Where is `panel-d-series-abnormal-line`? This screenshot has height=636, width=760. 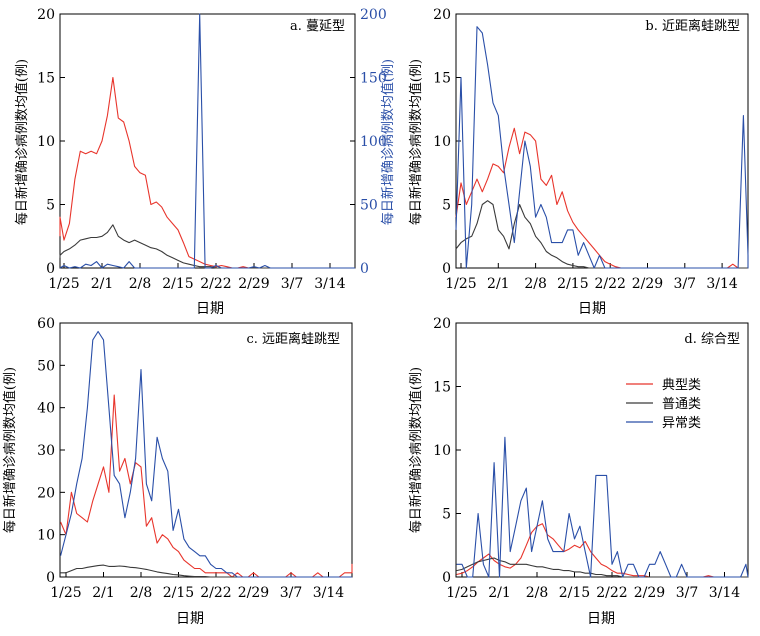 panel-d-series-abnormal-line is located at coordinates (602, 507).